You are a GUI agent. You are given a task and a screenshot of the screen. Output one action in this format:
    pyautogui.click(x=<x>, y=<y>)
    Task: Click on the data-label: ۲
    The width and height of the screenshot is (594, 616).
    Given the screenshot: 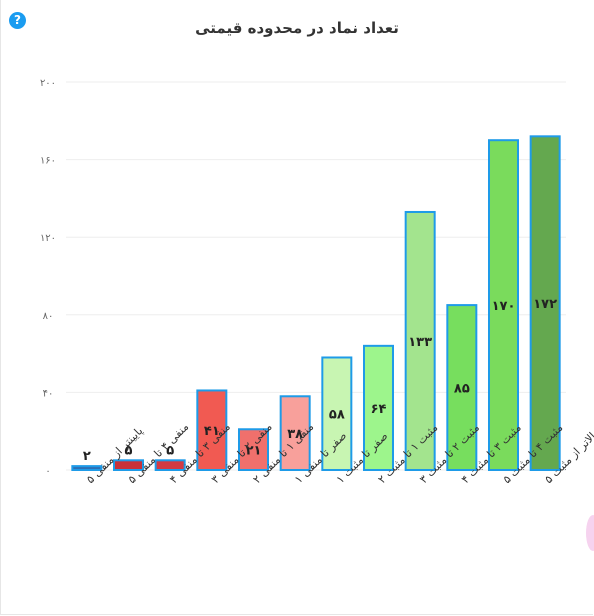 What is the action you would take?
    pyautogui.click(x=87, y=456)
    